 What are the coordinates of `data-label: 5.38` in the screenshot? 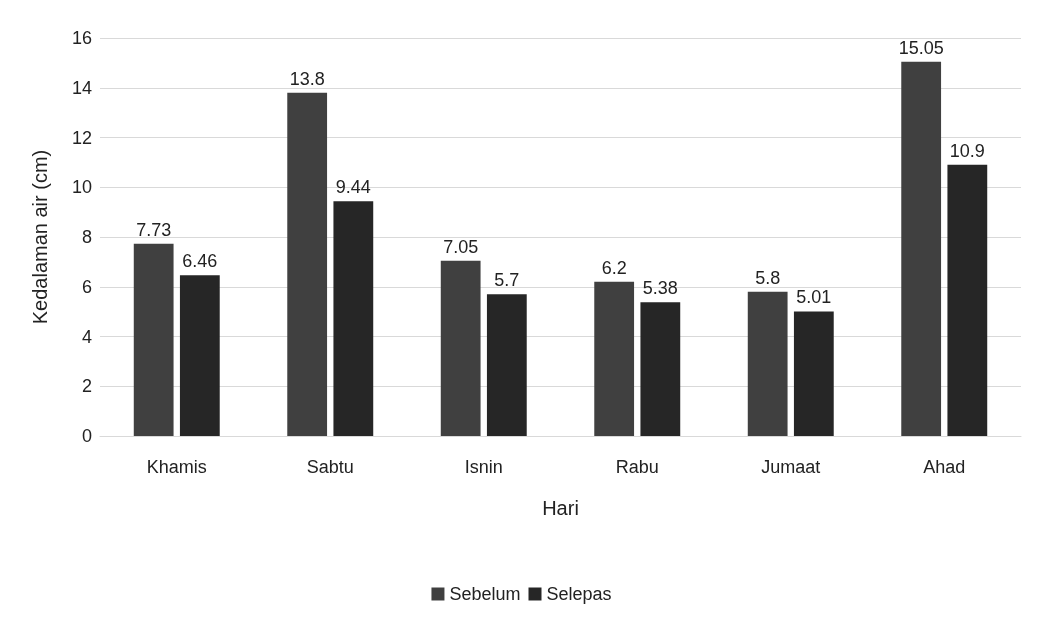 It's located at (660, 288).